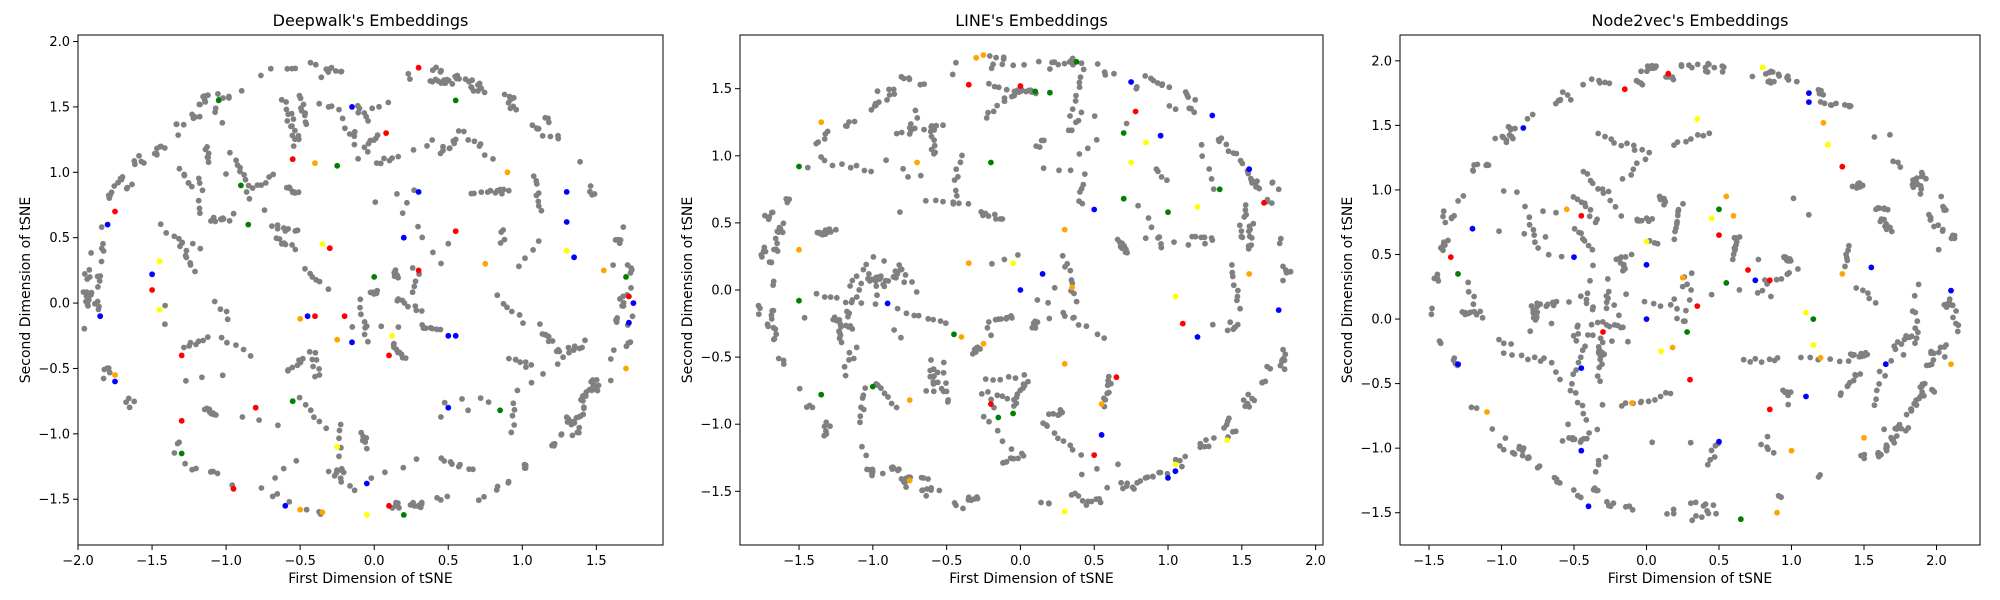 The height and width of the screenshot is (600, 2000). I want to click on y-axis-label: Second Dimension of tSNE, so click(26, 290).